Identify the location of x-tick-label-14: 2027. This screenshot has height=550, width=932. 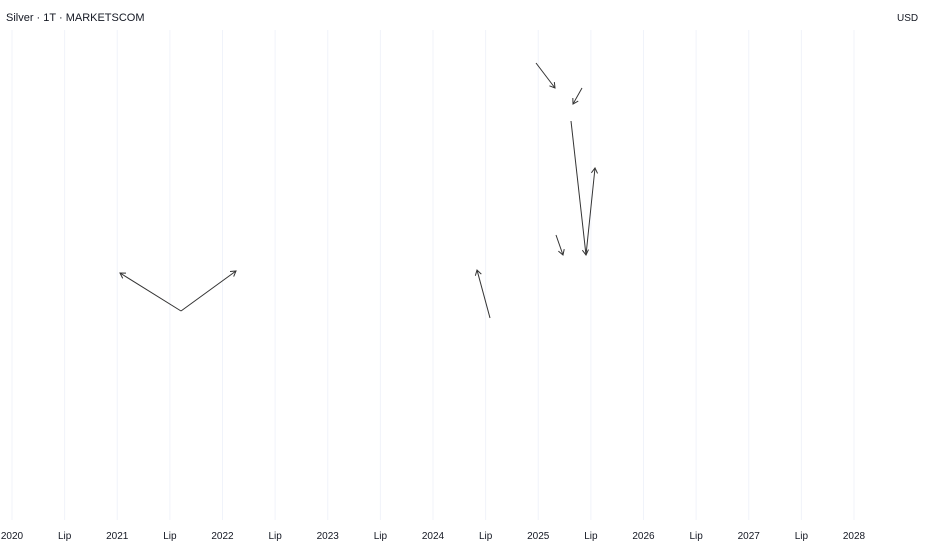
(749, 536).